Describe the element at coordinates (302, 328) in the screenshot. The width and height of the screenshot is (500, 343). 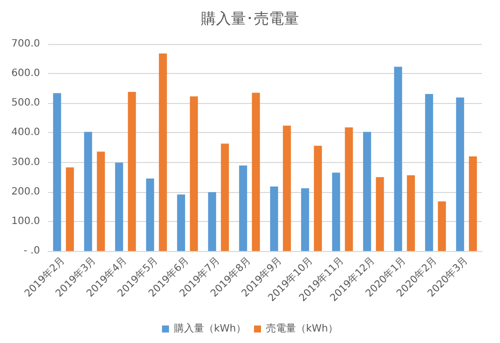
I see `legend-label: 売電量（kWh）` at that location.